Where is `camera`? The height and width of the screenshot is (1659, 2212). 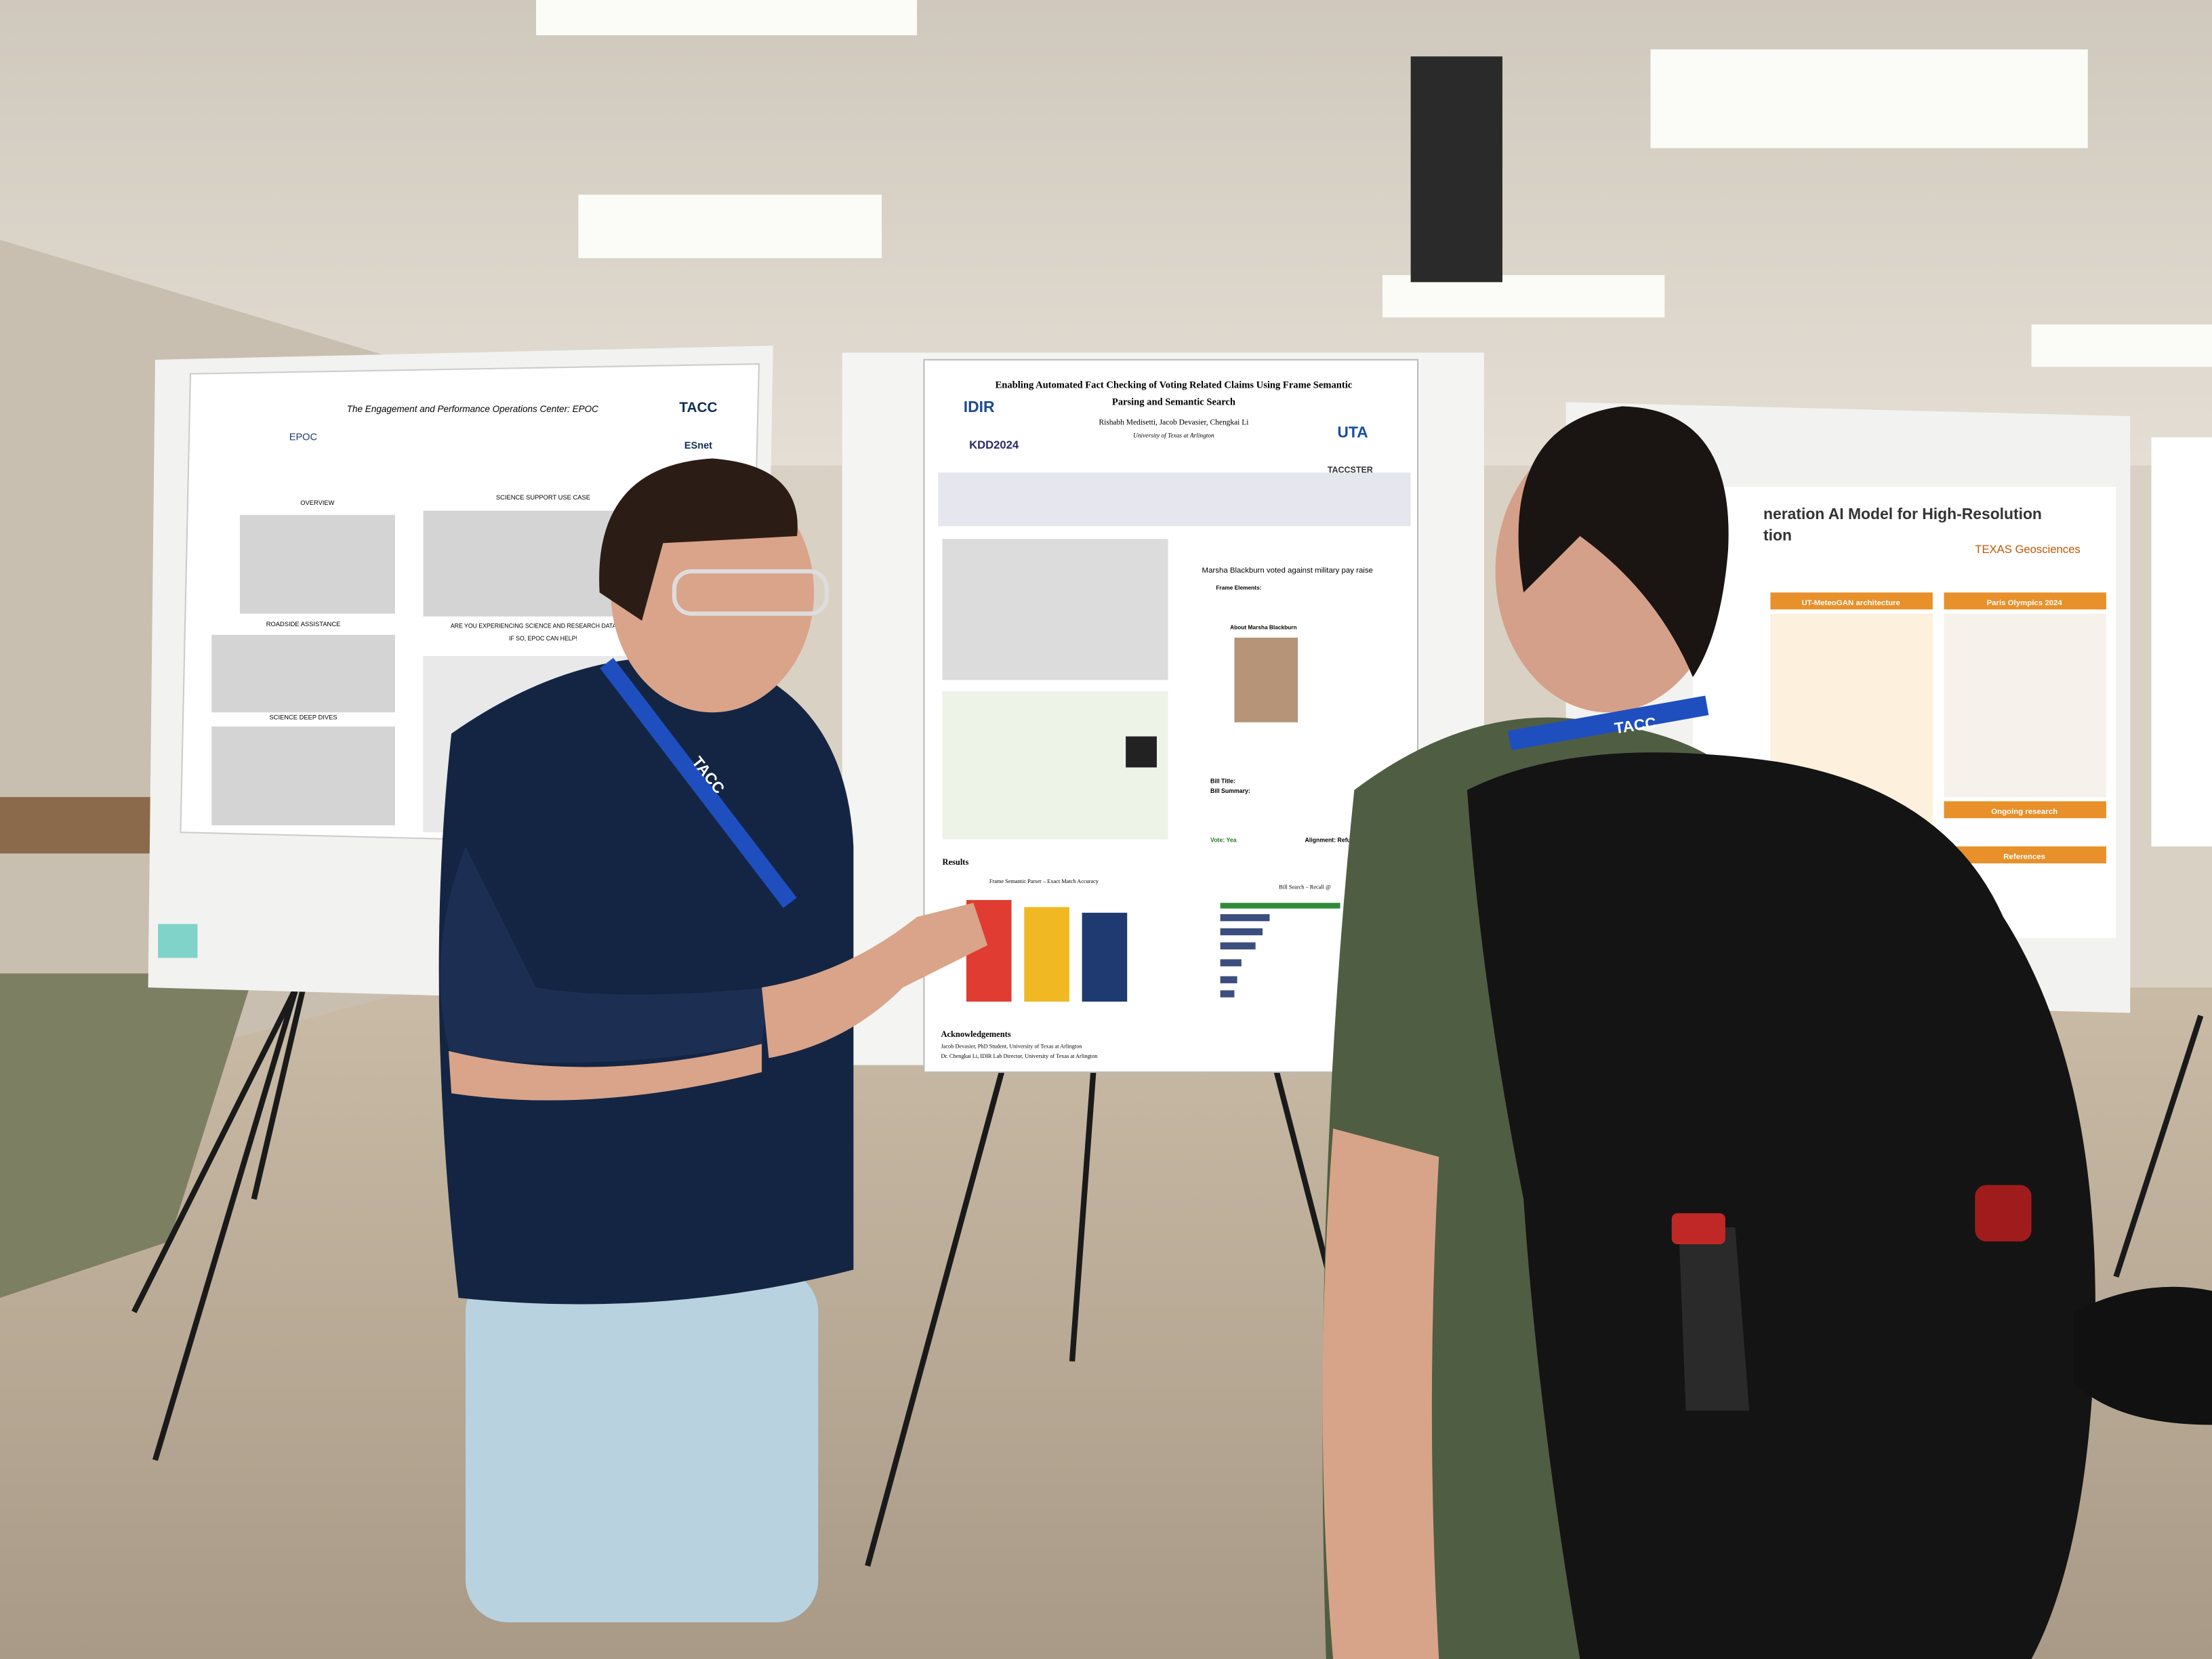 camera is located at coordinates (1456, 169).